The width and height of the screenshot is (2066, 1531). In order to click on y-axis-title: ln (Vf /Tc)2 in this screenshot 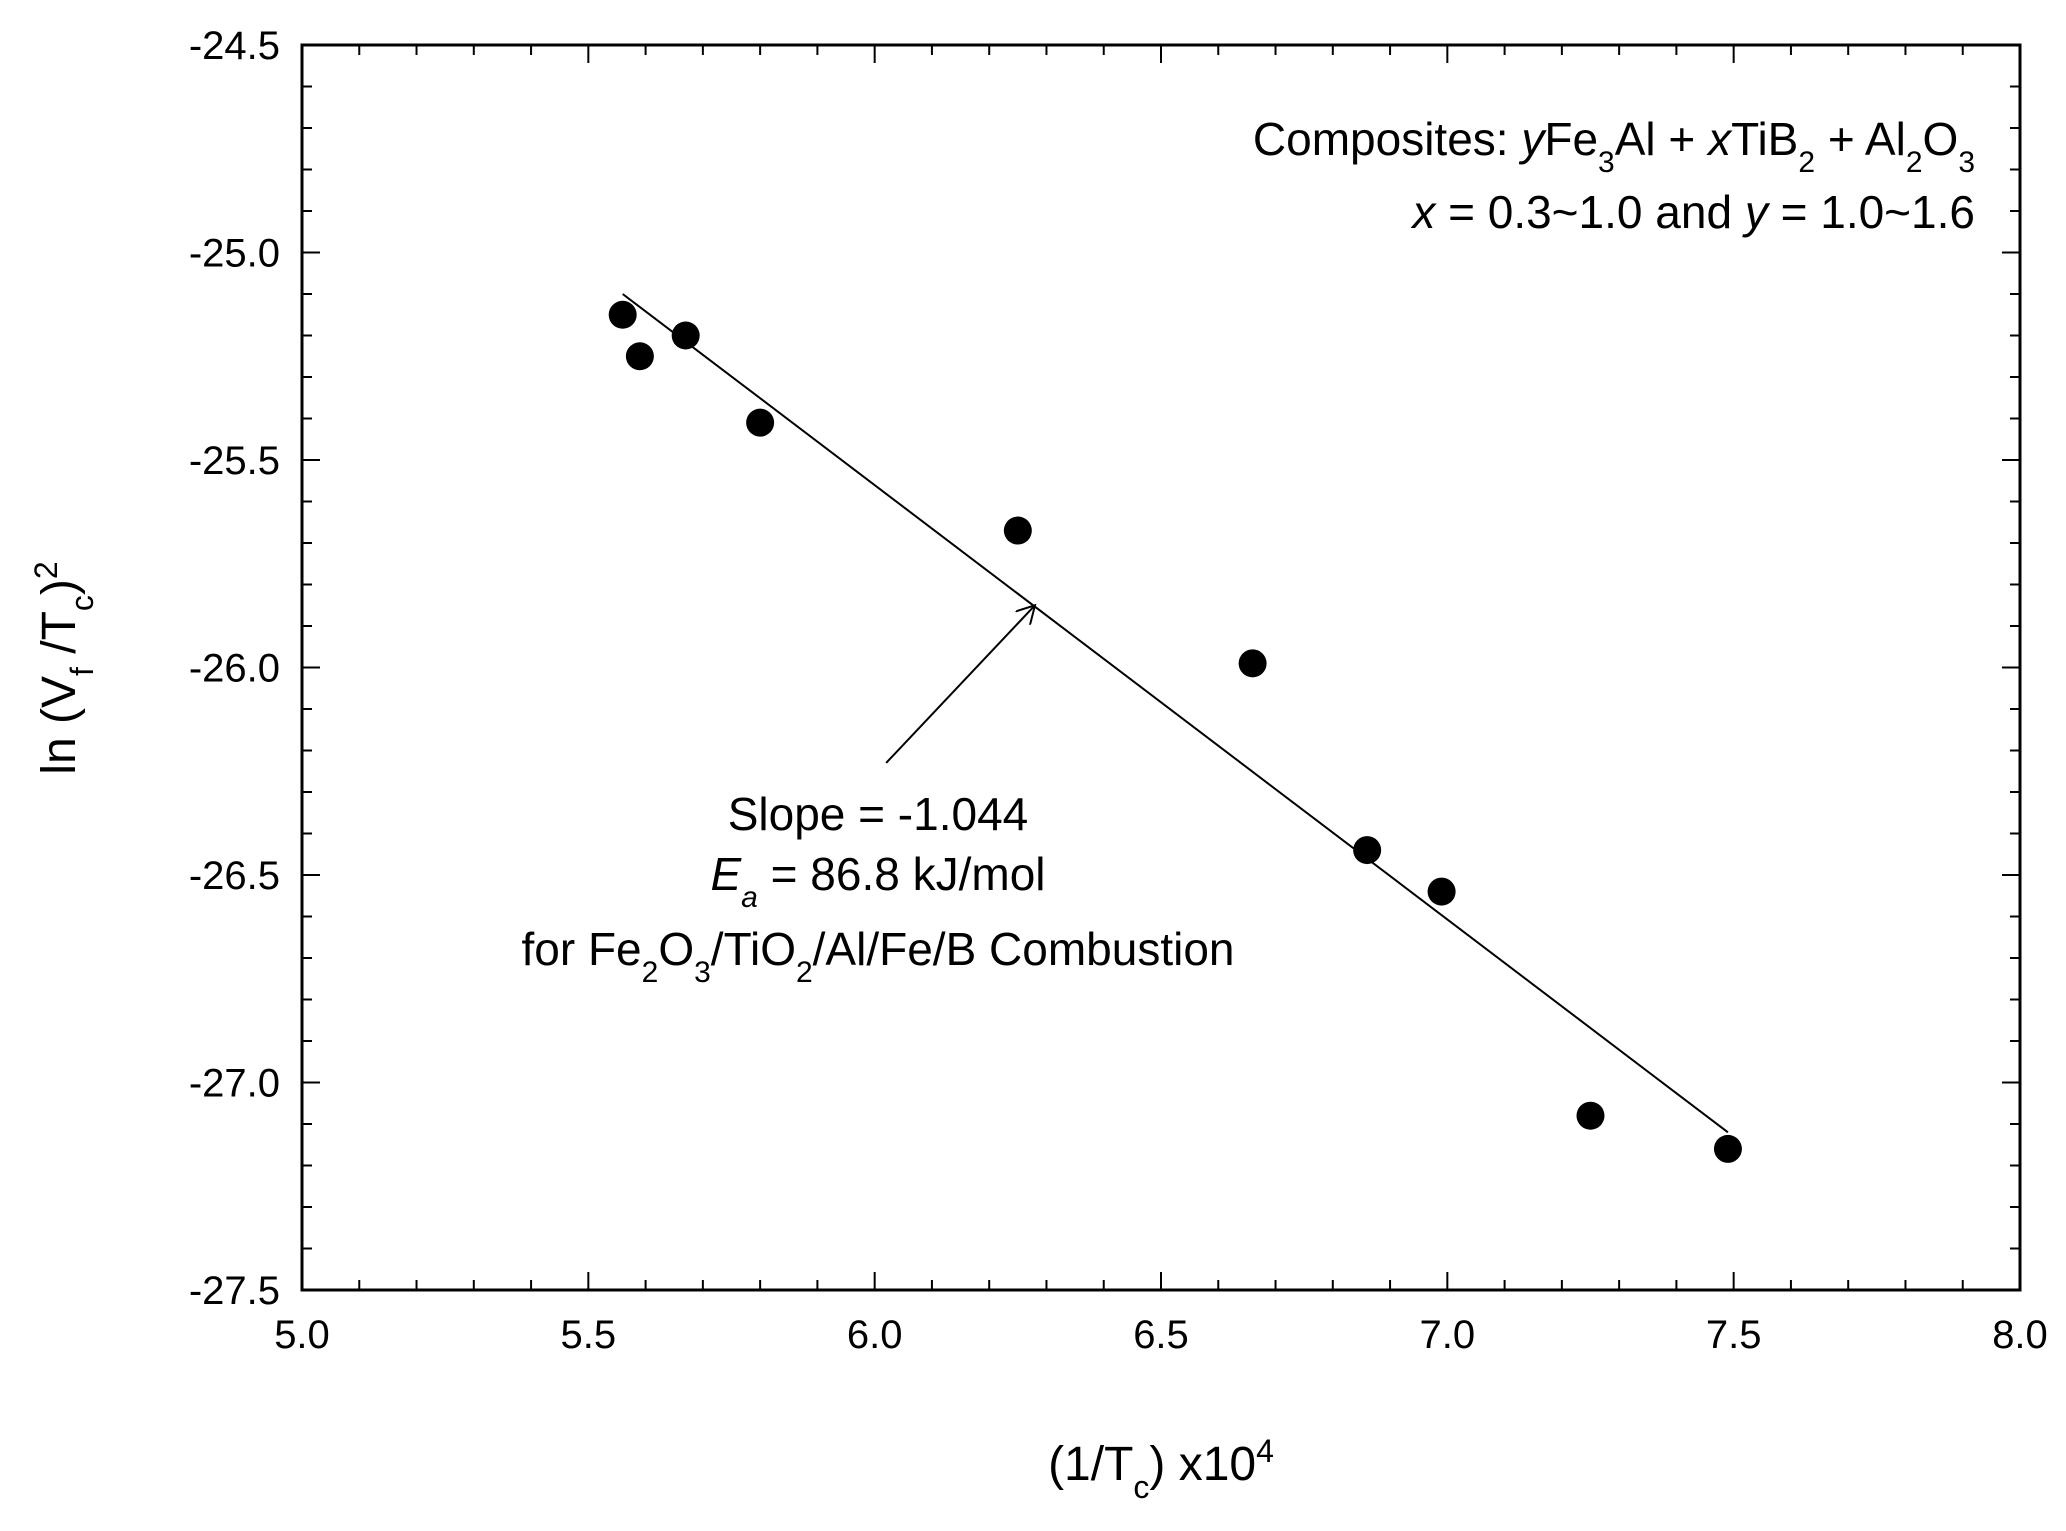, I will do `click(64, 667)`.